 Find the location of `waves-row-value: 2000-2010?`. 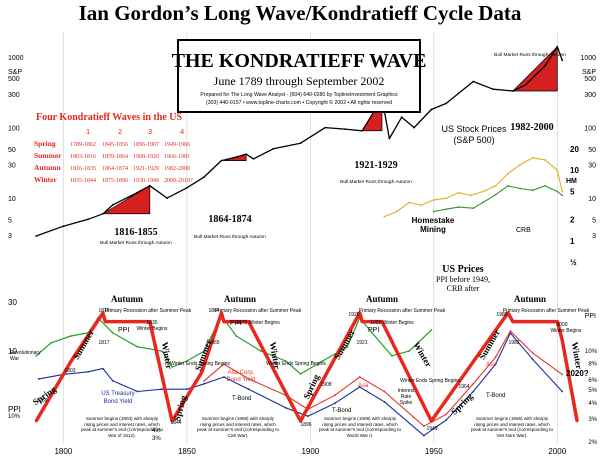

waves-row-value: 2000-2010? is located at coordinates (178, 181).